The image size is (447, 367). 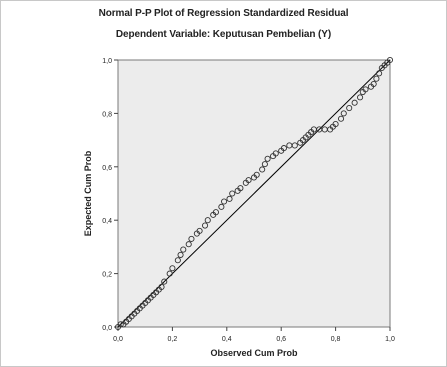 I want to click on x-tick-label: 0,0, so click(x=118, y=339).